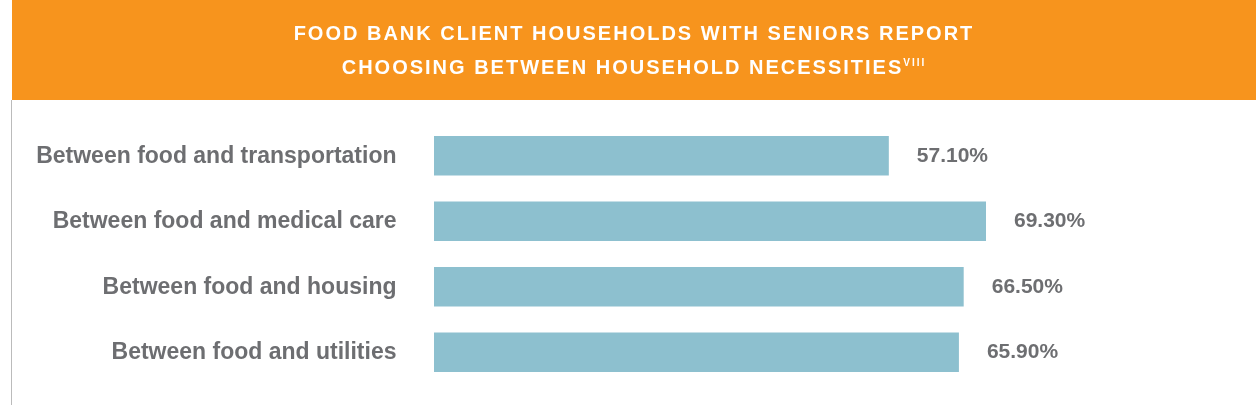  I want to click on data-label: 66.50%, so click(1027, 285).